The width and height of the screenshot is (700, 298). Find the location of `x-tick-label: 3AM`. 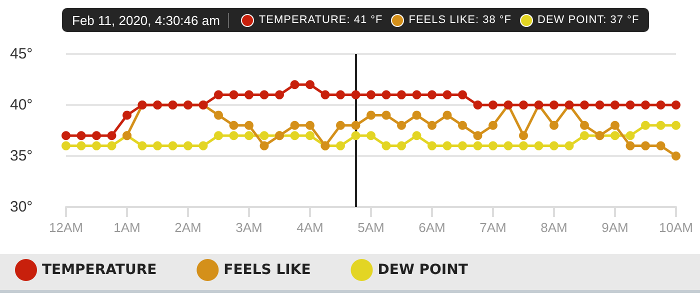

x-tick-label: 3AM is located at coordinates (249, 227).